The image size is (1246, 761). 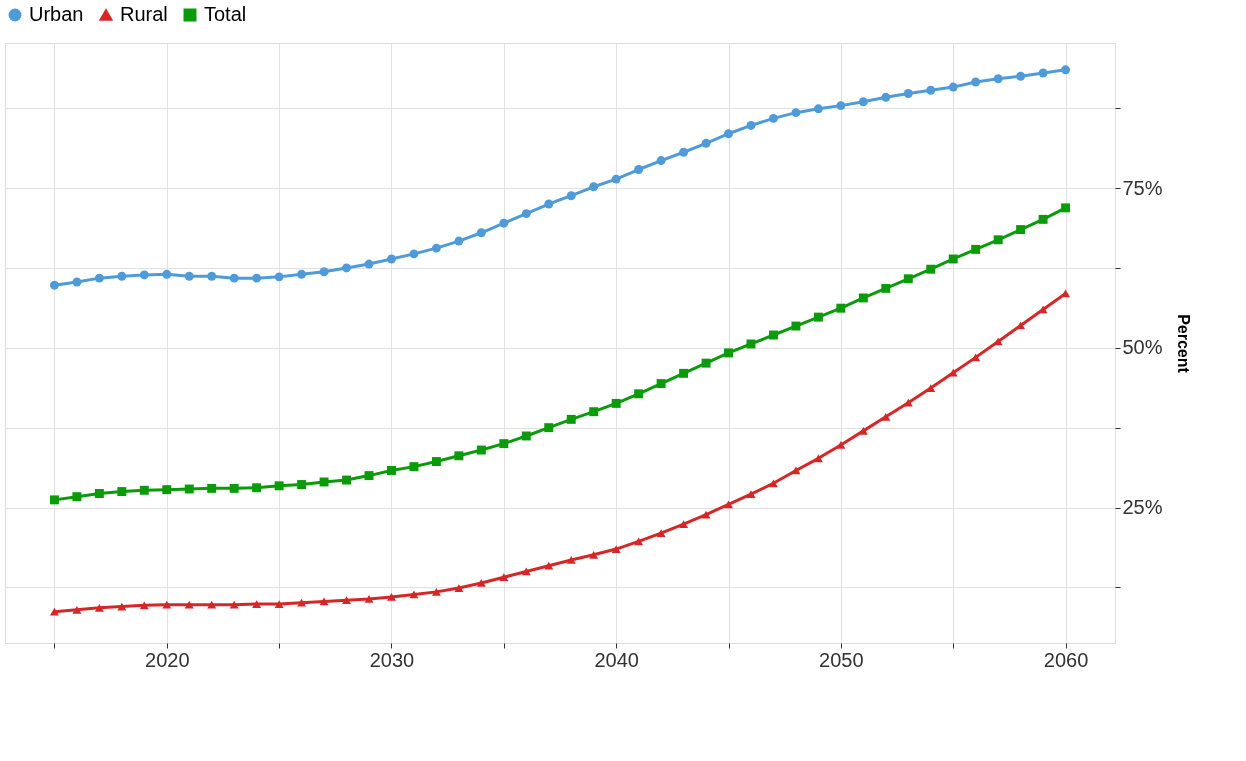 What do you see at coordinates (1142, 347) in the screenshot?
I see `y-tick-label: 50%` at bounding box center [1142, 347].